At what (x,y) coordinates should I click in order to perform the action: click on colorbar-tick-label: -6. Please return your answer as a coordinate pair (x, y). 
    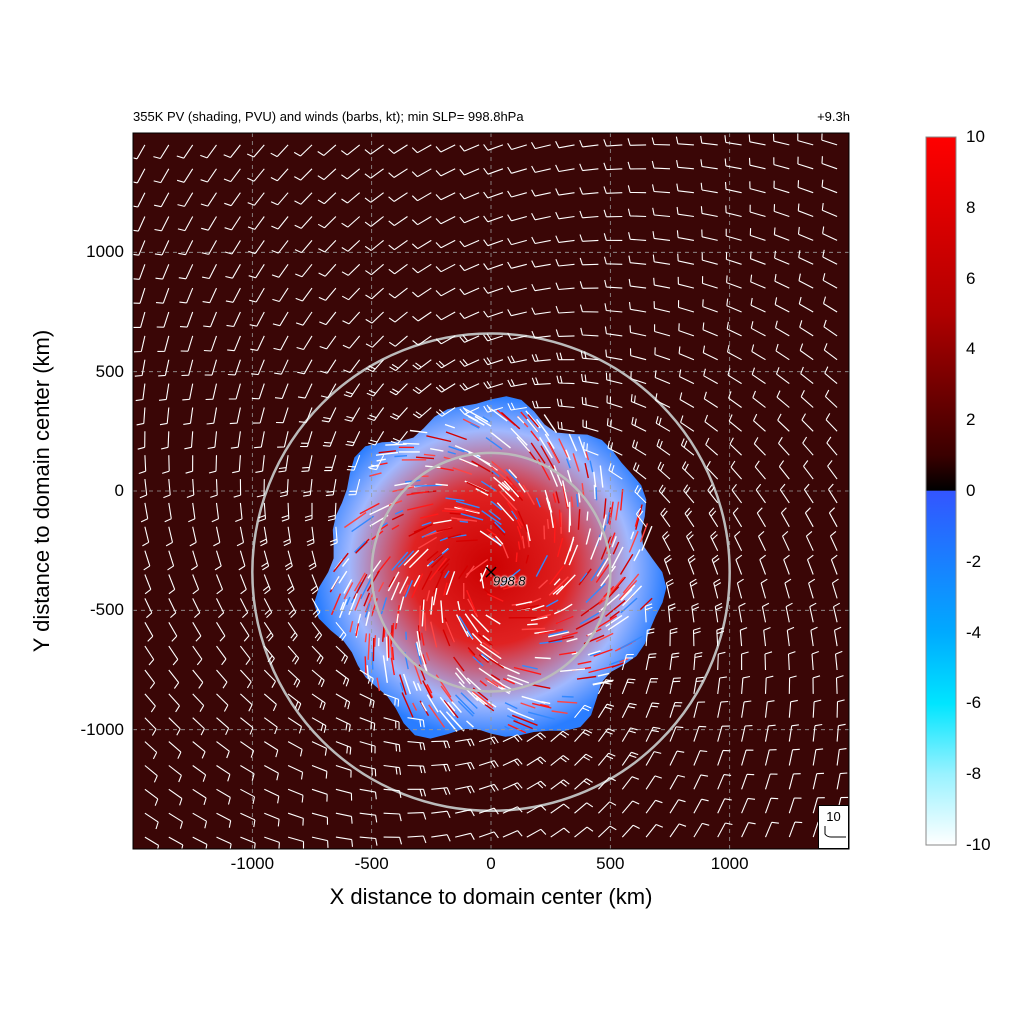
    Looking at the image, I should click on (974, 703).